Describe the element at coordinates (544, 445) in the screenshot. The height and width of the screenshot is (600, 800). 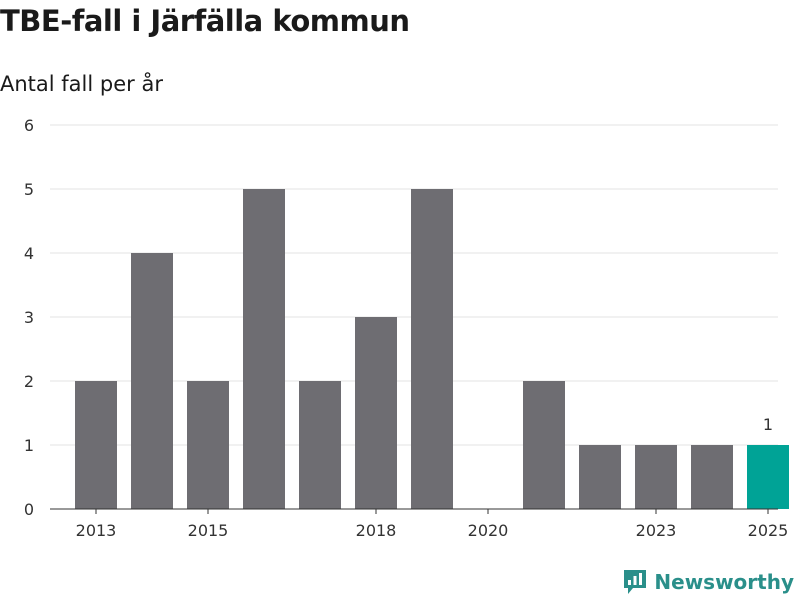
I see `bar-2021` at that location.